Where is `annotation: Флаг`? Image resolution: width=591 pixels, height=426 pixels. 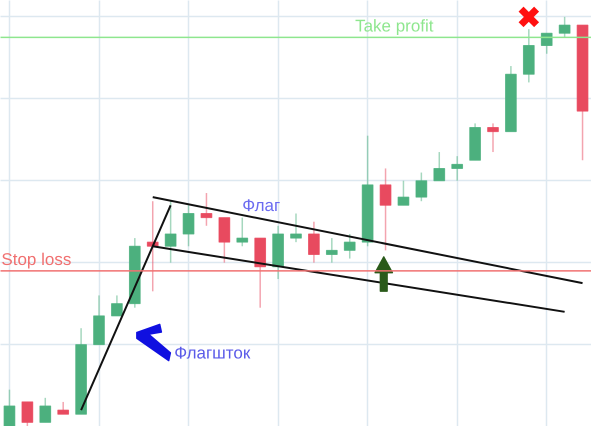
annotation: Флаг is located at coordinates (261, 205).